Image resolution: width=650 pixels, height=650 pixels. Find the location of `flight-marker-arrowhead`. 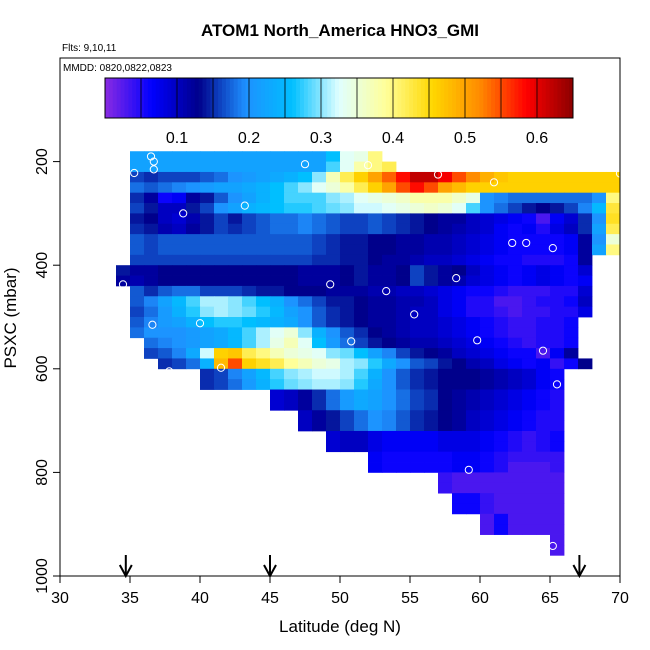

flight-marker-arrowhead is located at coordinates (579, 571).